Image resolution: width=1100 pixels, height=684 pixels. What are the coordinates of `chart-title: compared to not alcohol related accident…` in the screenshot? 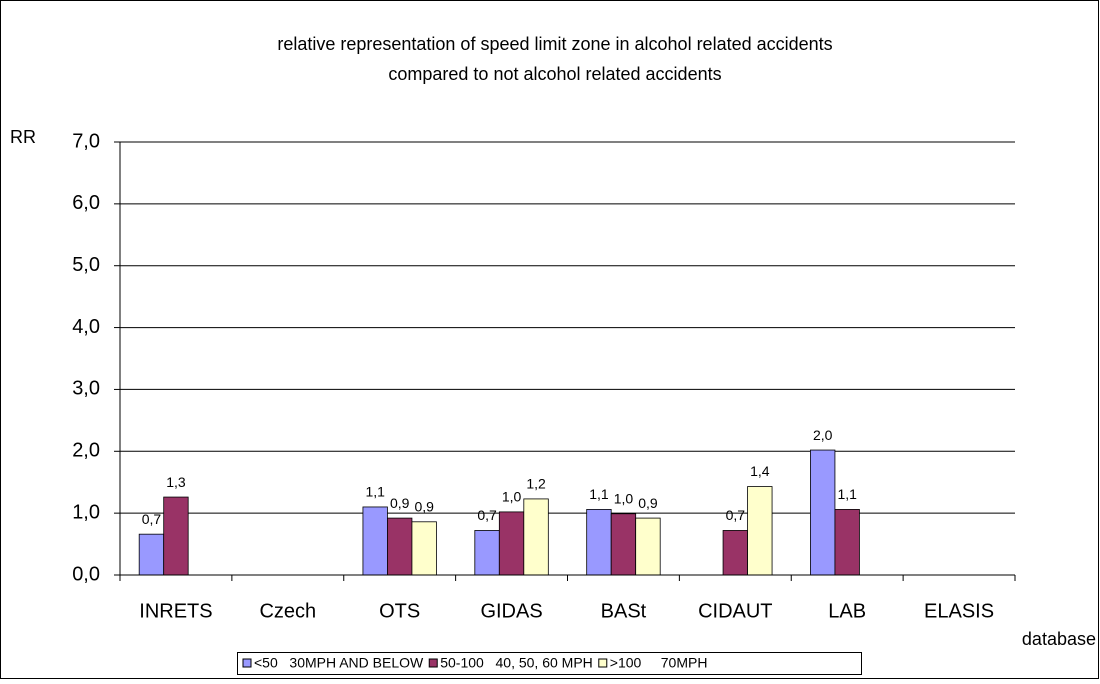 It's located at (554, 74).